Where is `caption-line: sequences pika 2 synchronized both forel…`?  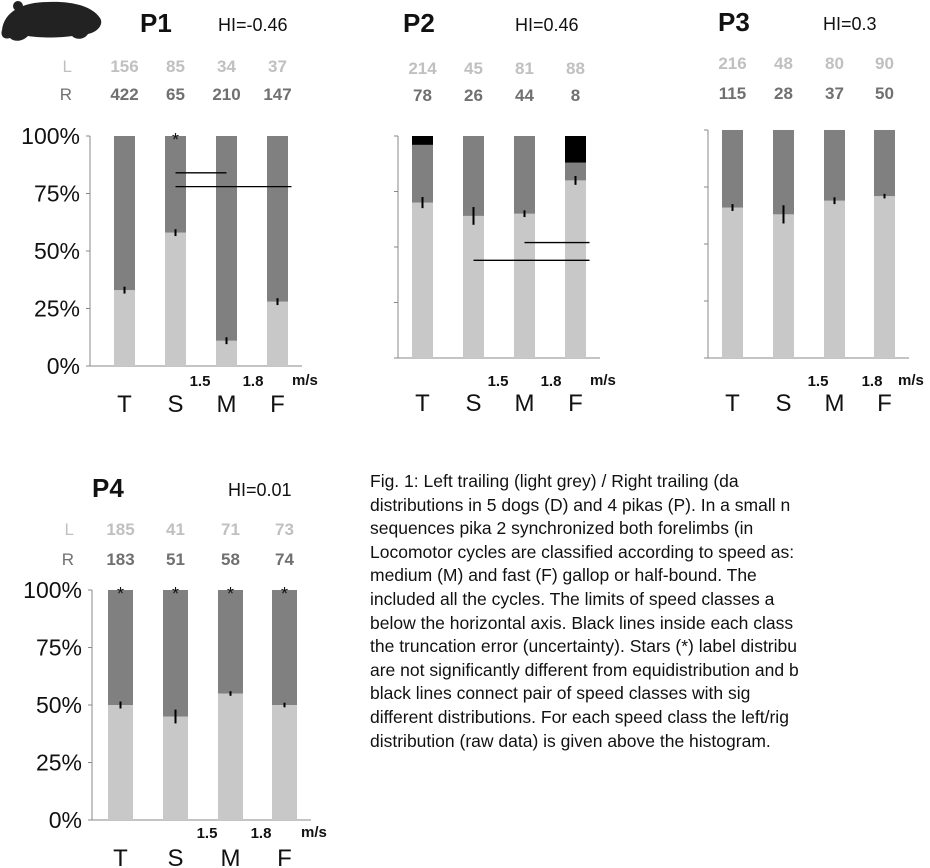
caption-line: sequences pika 2 synchronized both forel… is located at coordinates (650, 529).